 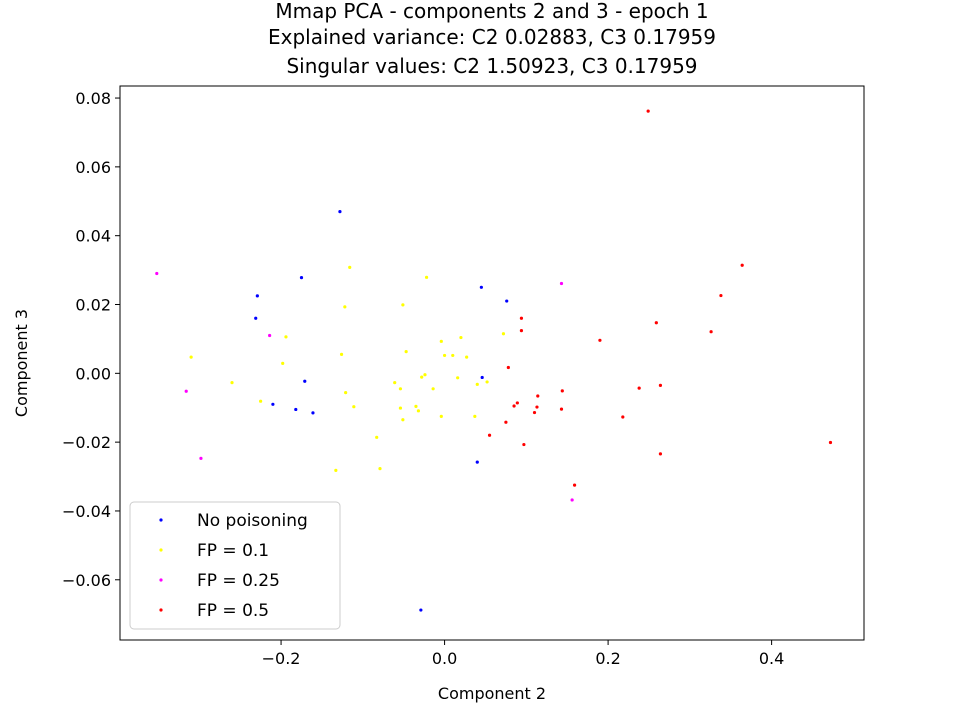 I want to click on series-no-poisoning, so click(x=381, y=411).